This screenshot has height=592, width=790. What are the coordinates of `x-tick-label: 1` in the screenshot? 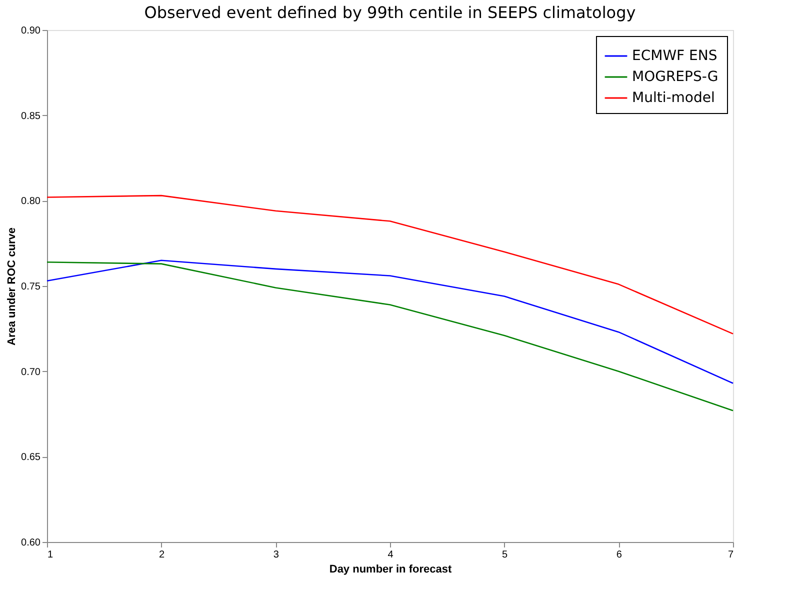 It's located at (51, 555).